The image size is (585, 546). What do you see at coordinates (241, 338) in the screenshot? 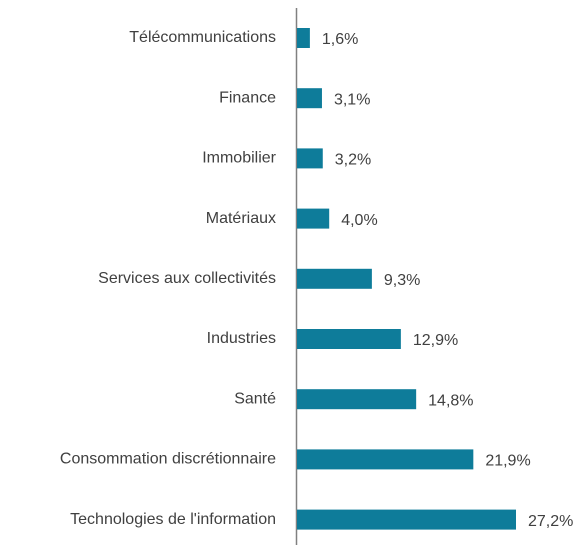
I see `category-label: Industries` at bounding box center [241, 338].